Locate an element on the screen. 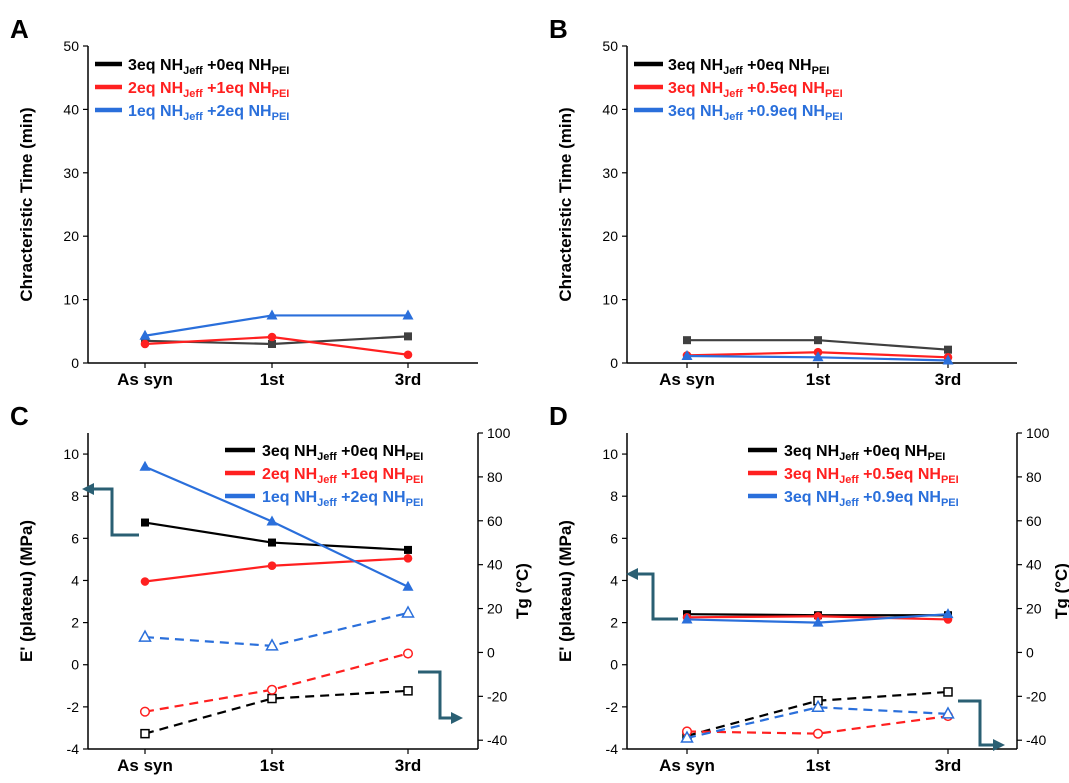 The height and width of the screenshot is (783, 1069). y-axis-title: E' (plateau) (MPa) is located at coordinates (565, 591).